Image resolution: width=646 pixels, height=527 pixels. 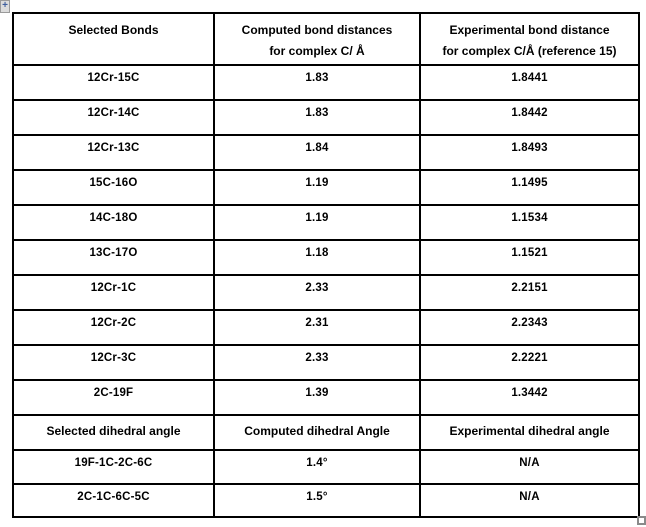 I want to click on header-line: Computed bond distances, so click(x=317, y=30).